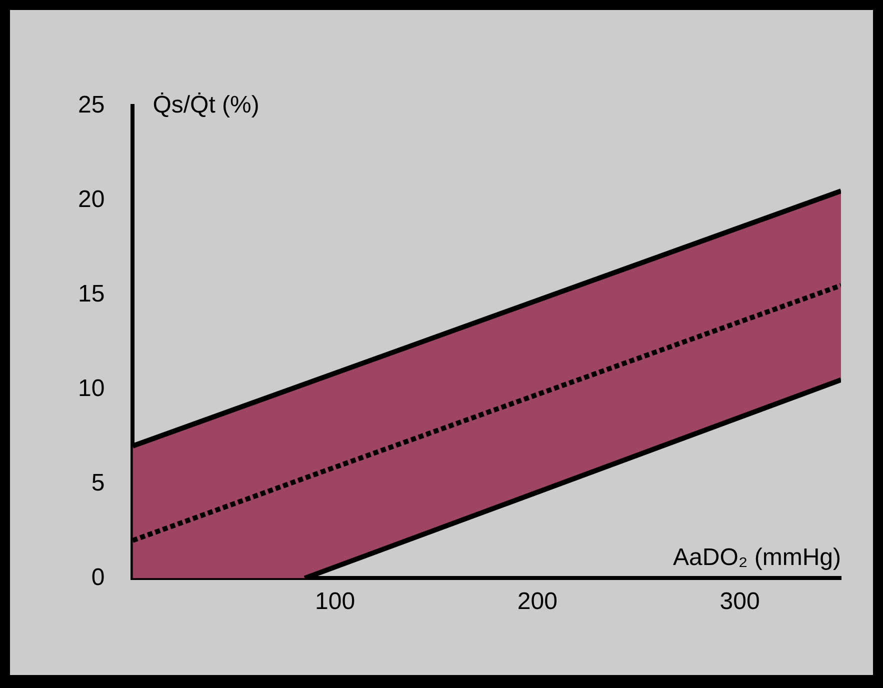  Describe the element at coordinates (91, 105) in the screenshot. I see `y-tick-label: 25` at that location.